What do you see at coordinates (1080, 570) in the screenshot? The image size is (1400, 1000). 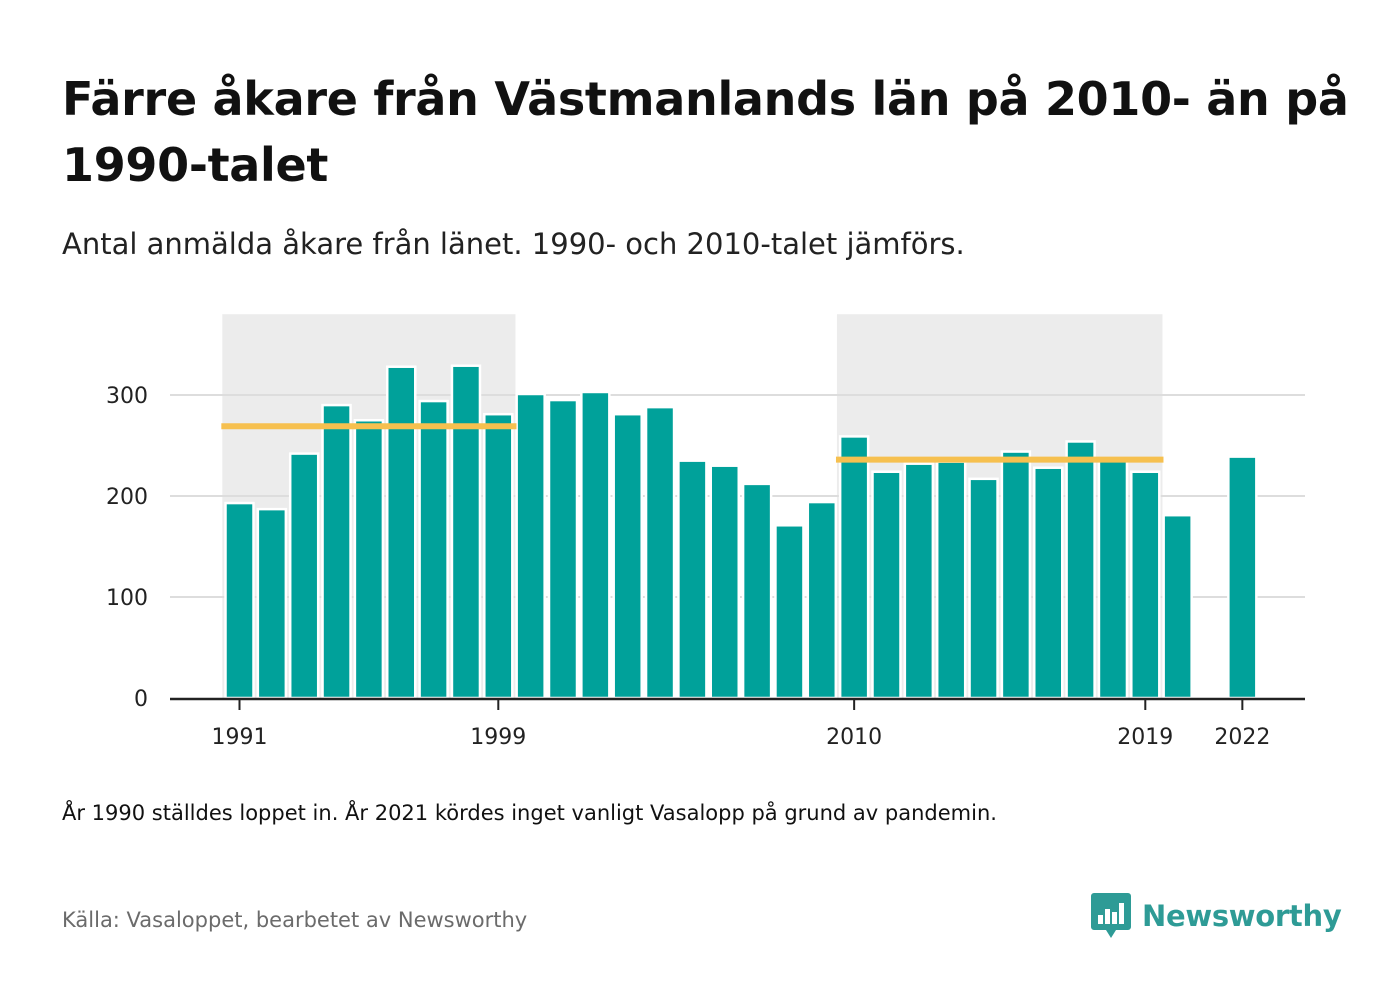 I see `bar-2017` at bounding box center [1080, 570].